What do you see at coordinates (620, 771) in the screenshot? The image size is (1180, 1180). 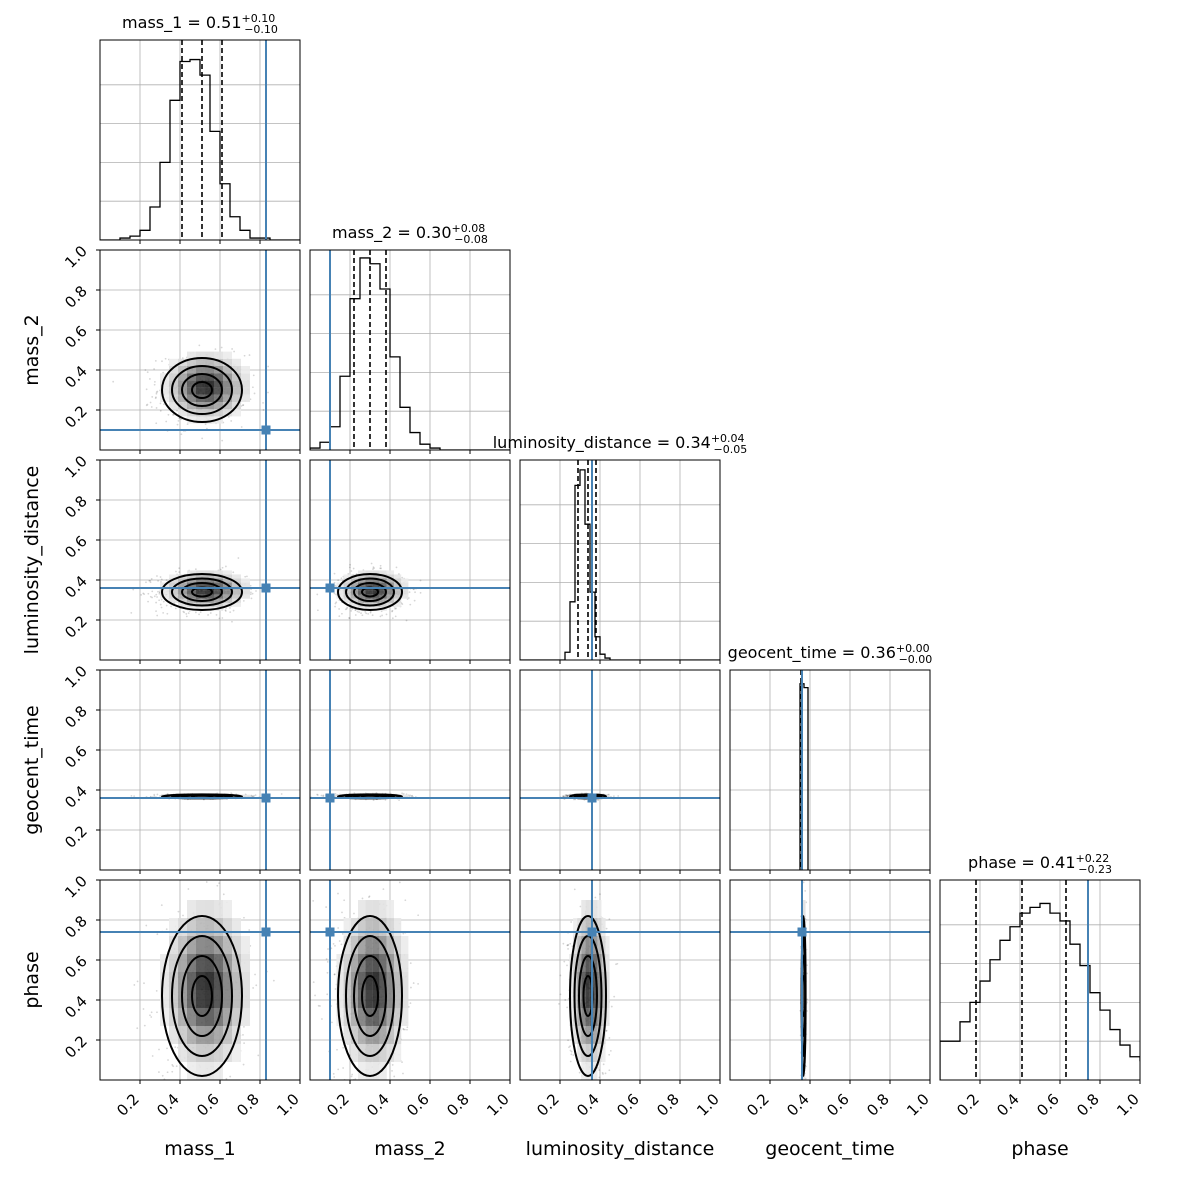 I see `panel-luminosity_distance-vs-geocent_time` at bounding box center [620, 771].